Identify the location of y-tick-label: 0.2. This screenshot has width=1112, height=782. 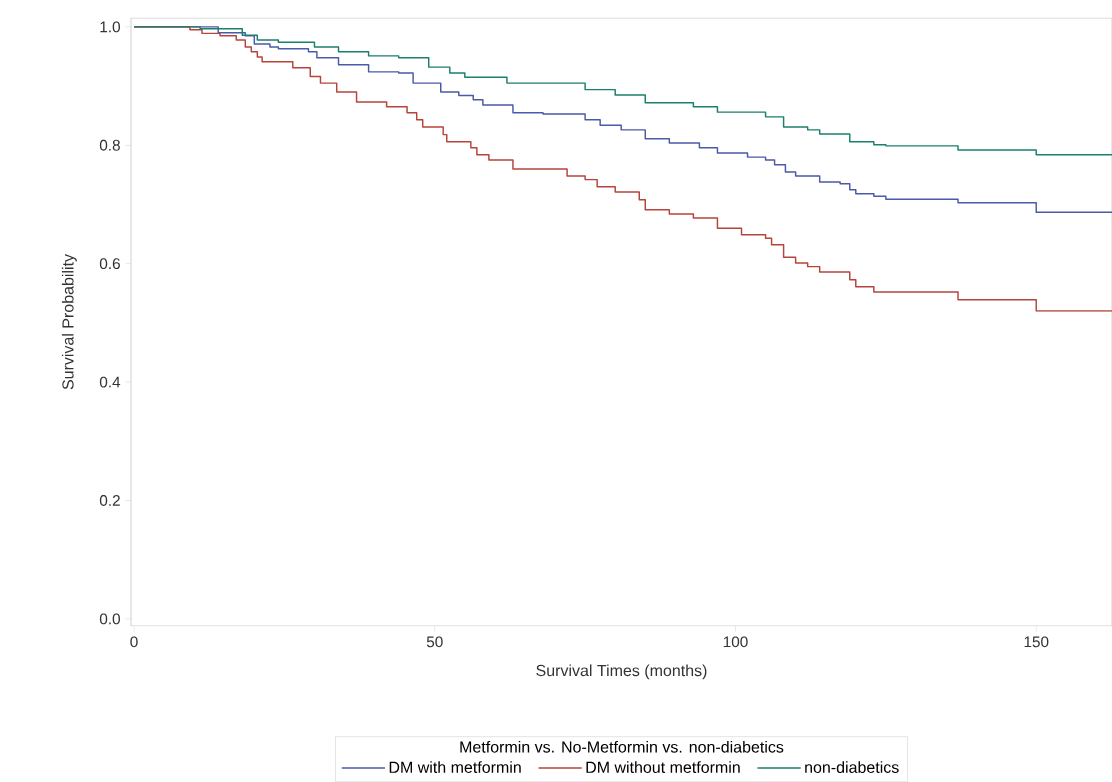
(109, 500).